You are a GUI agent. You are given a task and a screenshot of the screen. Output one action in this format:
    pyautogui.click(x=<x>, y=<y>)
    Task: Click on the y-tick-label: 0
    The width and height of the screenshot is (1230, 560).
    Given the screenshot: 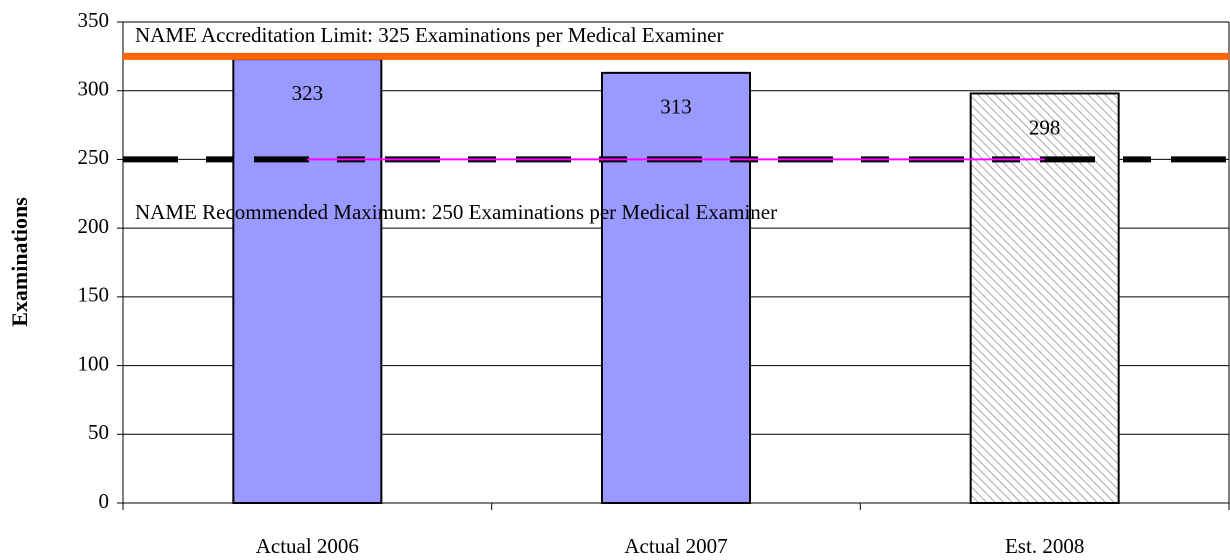 What is the action you would take?
    pyautogui.click(x=104, y=501)
    